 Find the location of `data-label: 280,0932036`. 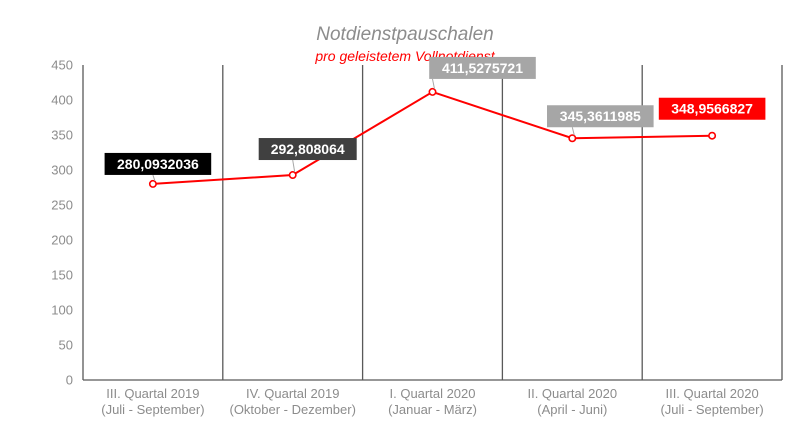

data-label: 280,0932036 is located at coordinates (158, 167).